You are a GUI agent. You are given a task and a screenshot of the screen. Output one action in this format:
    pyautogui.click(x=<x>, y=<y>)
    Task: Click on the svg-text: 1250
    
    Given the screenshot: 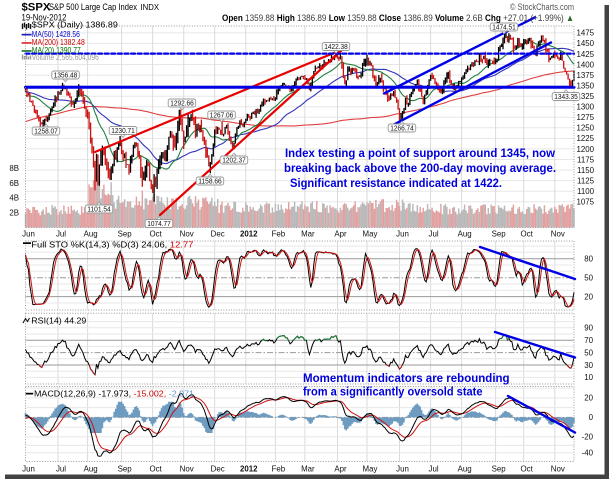 What is the action you would take?
    pyautogui.click(x=585, y=128)
    